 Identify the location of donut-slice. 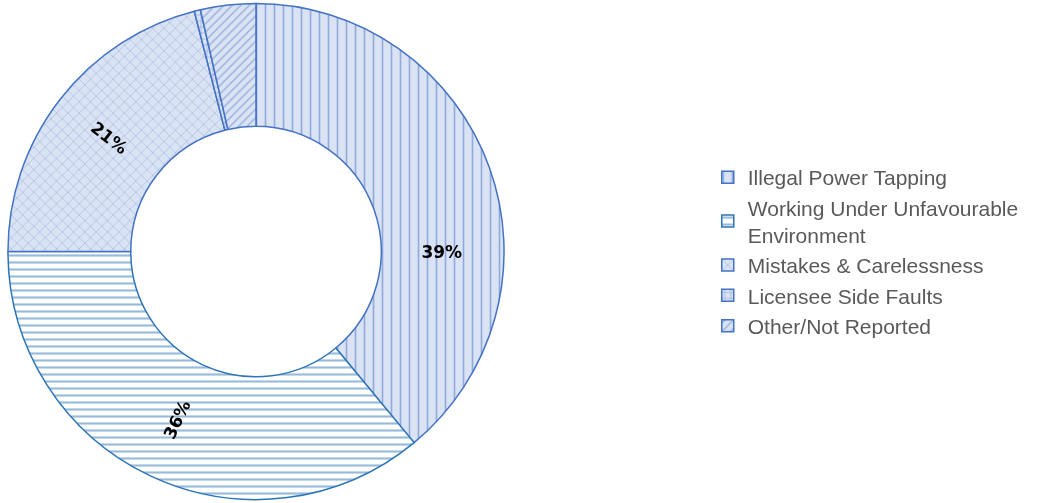
(116, 131).